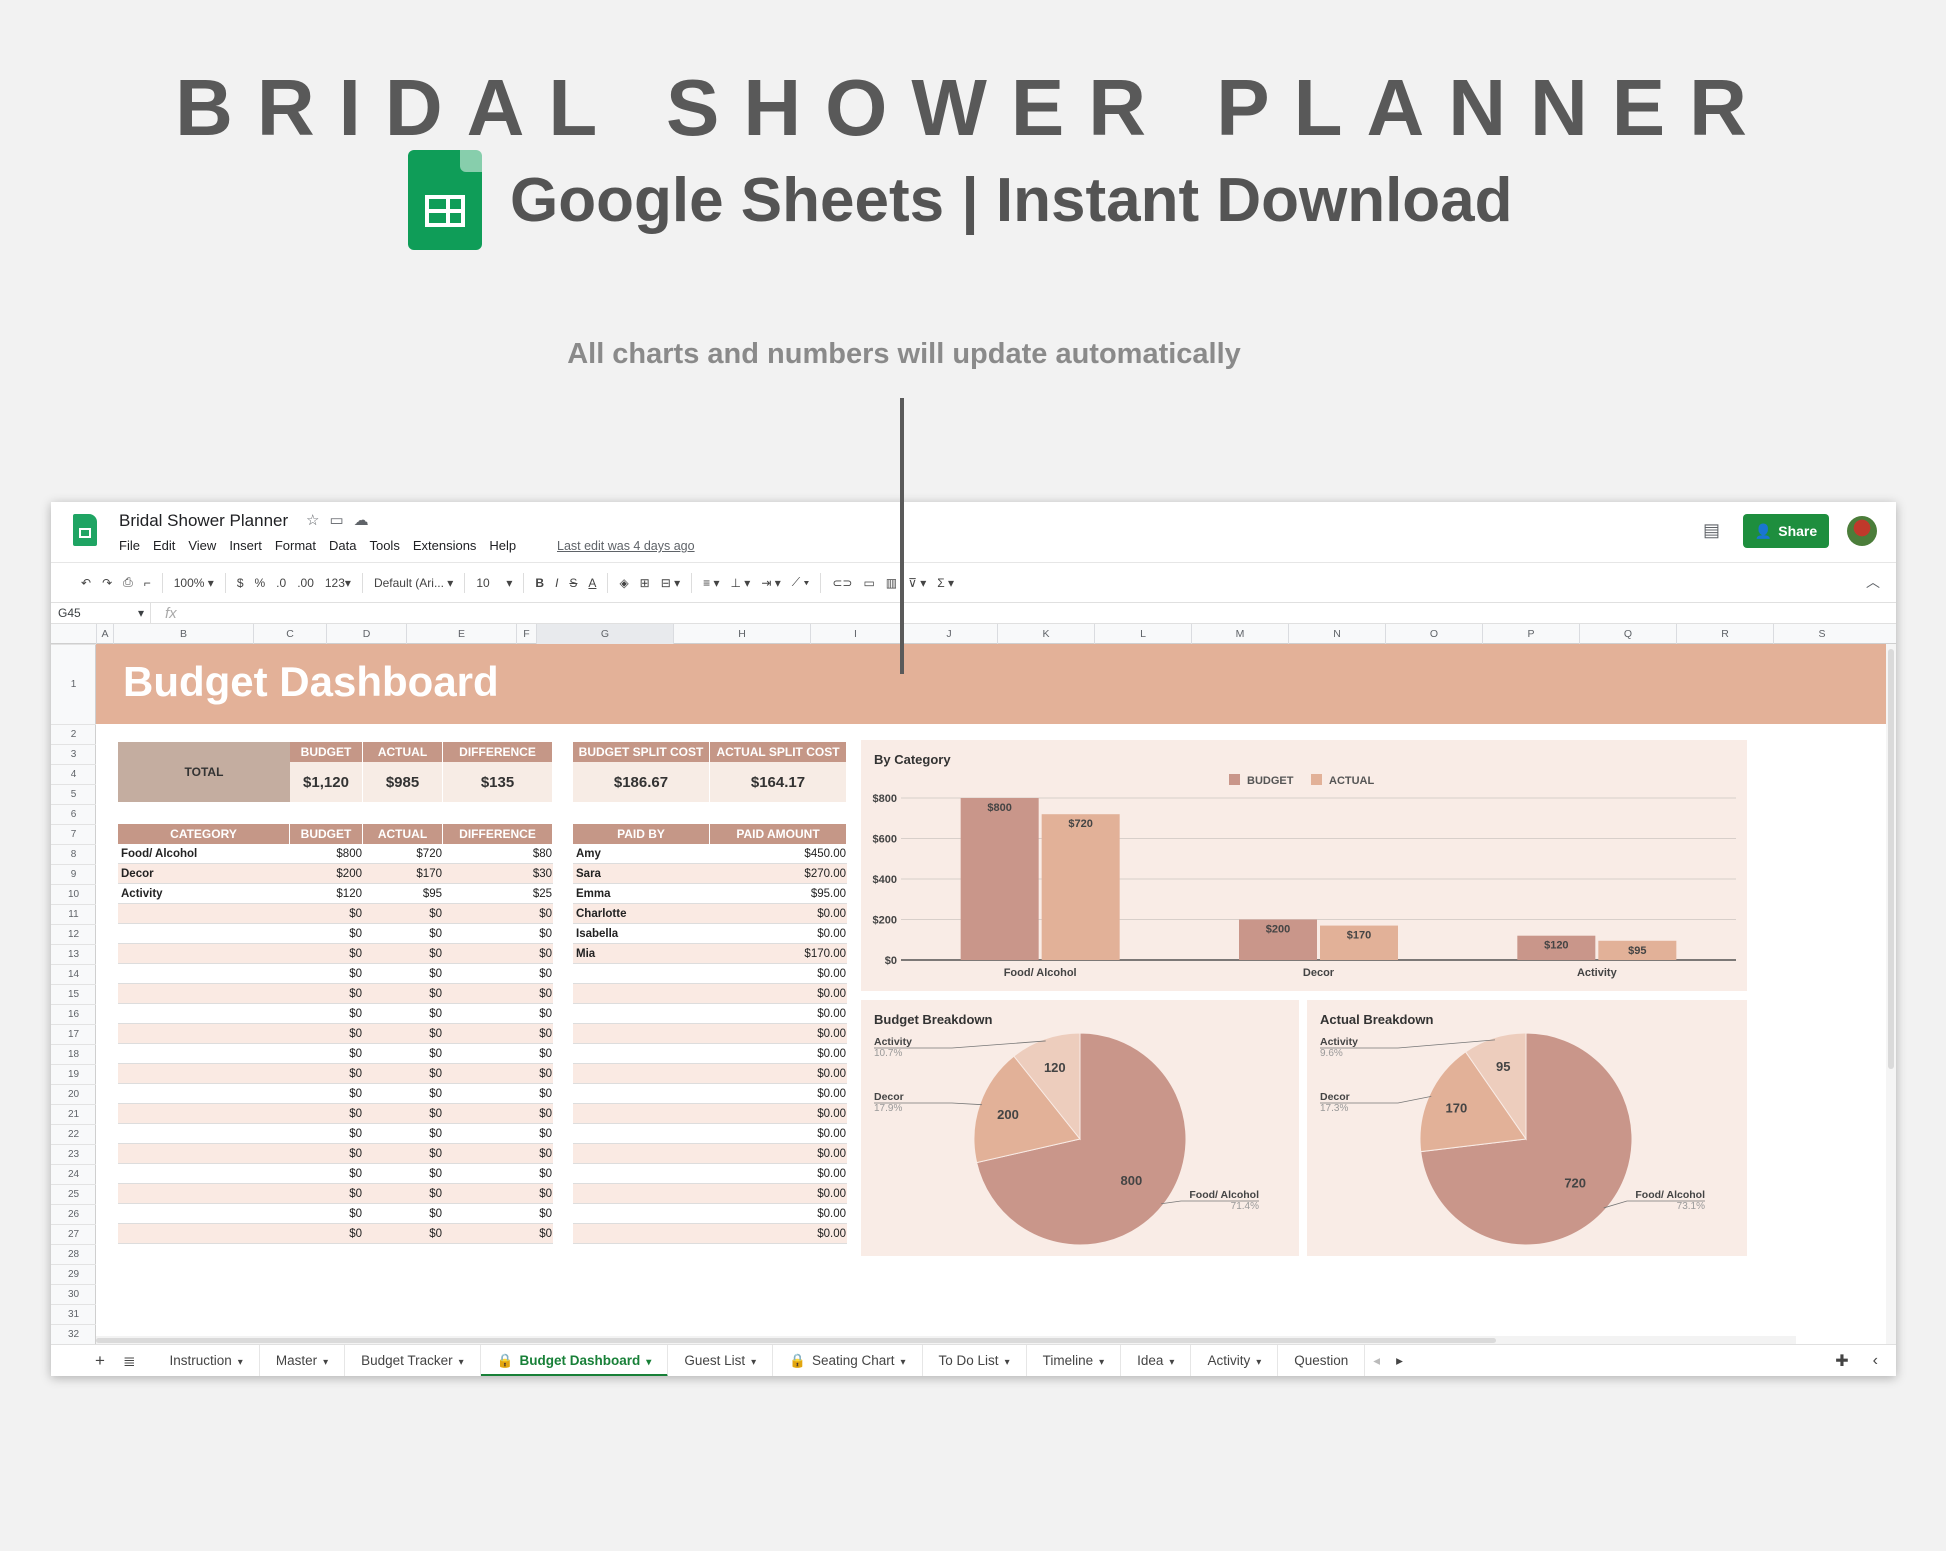 The height and width of the screenshot is (1551, 1946). I want to click on row-header-20: 20, so click(73, 1094).